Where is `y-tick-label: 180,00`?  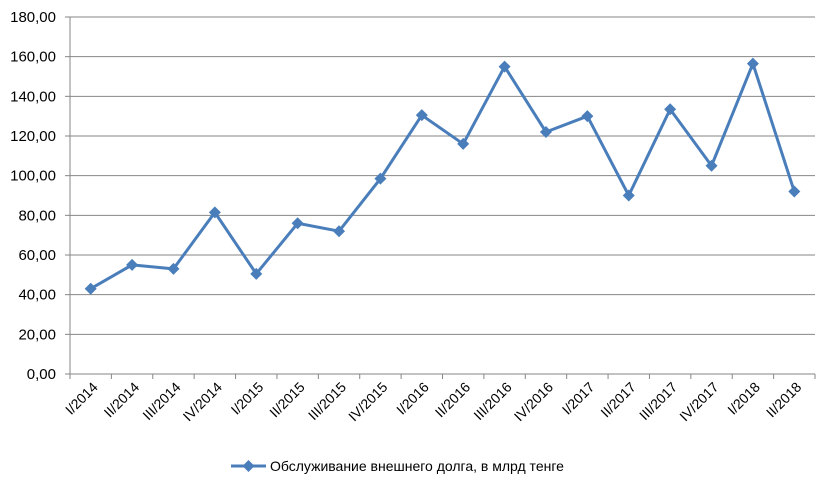
y-tick-label: 180,00 is located at coordinates (33, 17).